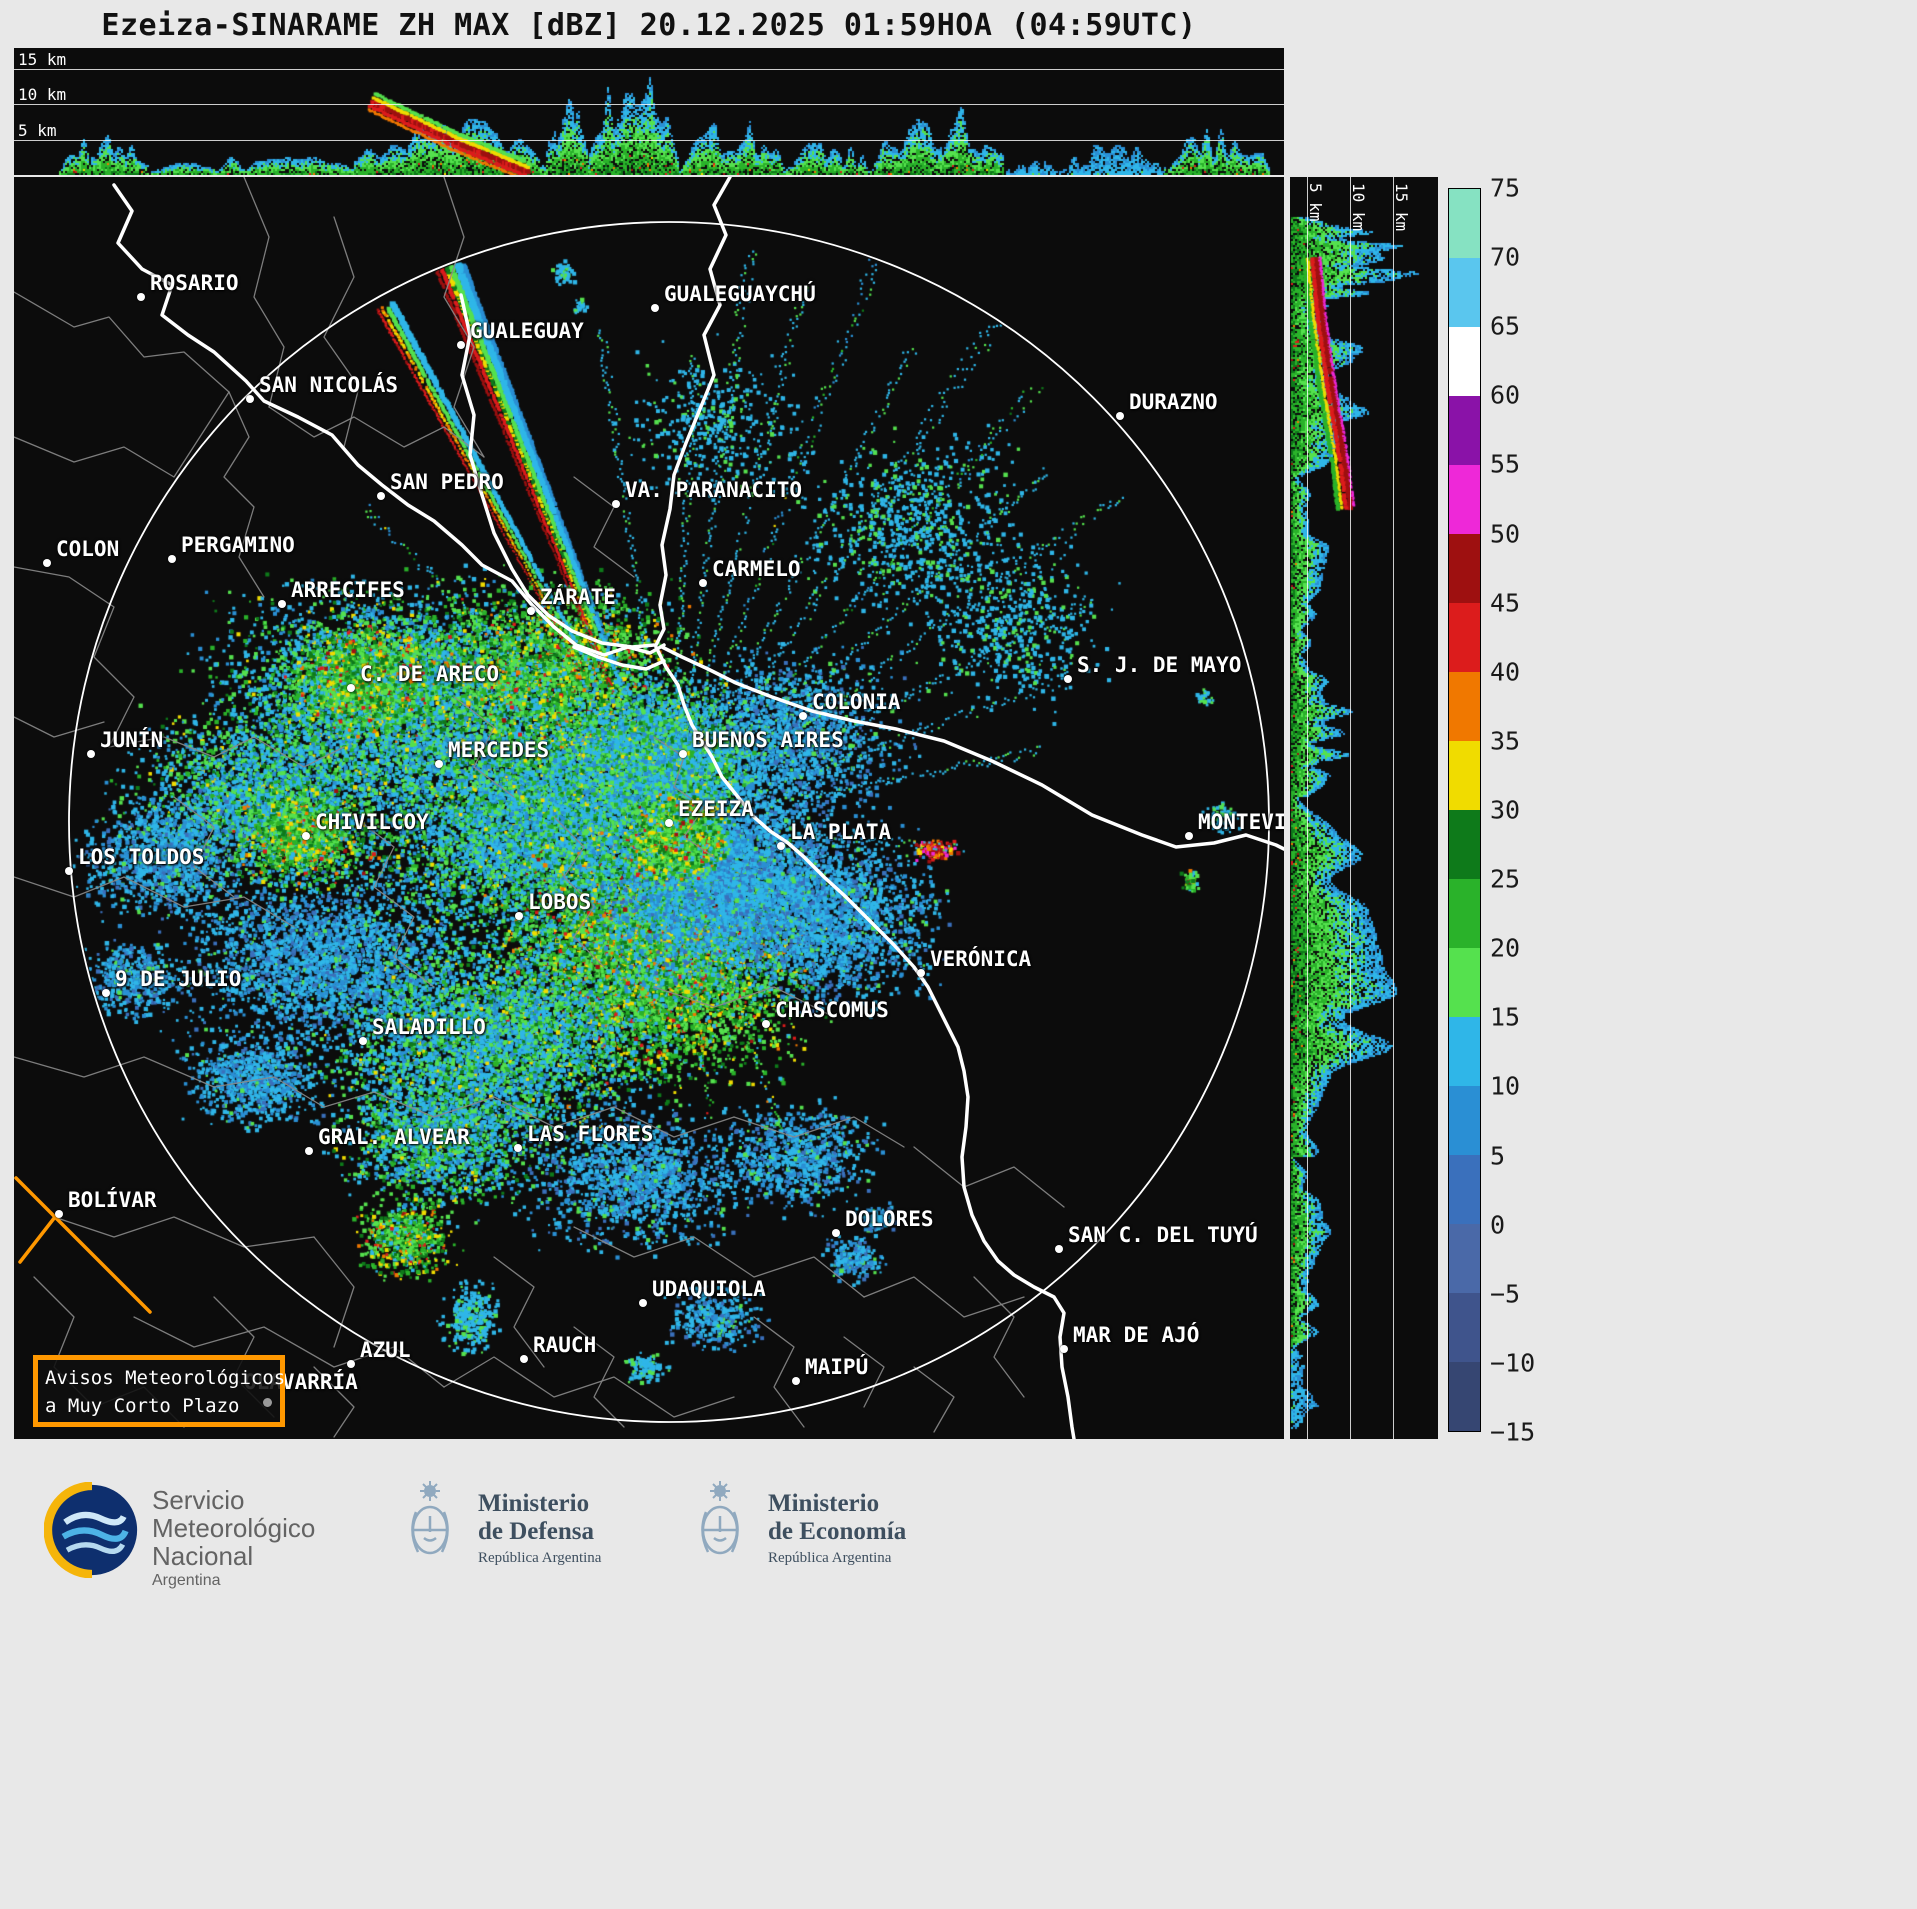 This screenshot has height=1909, width=1917. What do you see at coordinates (178, 979) in the screenshot?
I see `city-label: 9 DE JULIO` at bounding box center [178, 979].